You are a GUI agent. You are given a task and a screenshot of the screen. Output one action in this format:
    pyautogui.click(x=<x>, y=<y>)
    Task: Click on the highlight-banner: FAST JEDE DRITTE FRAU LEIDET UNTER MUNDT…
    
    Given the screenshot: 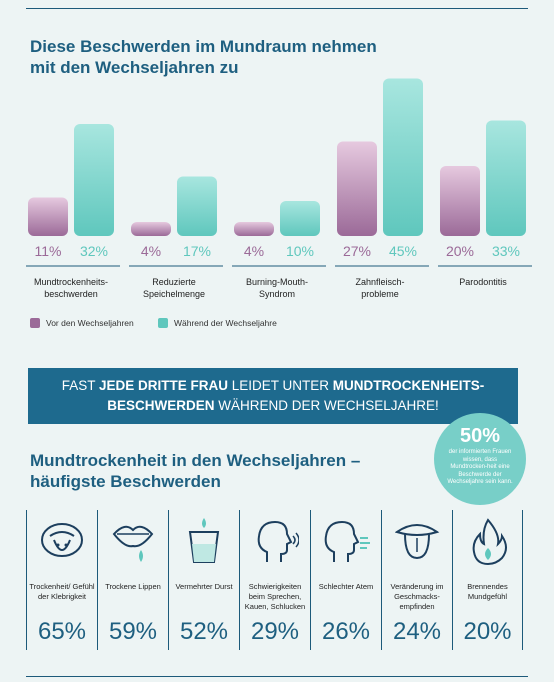 What is the action you would take?
    pyautogui.click(x=273, y=396)
    